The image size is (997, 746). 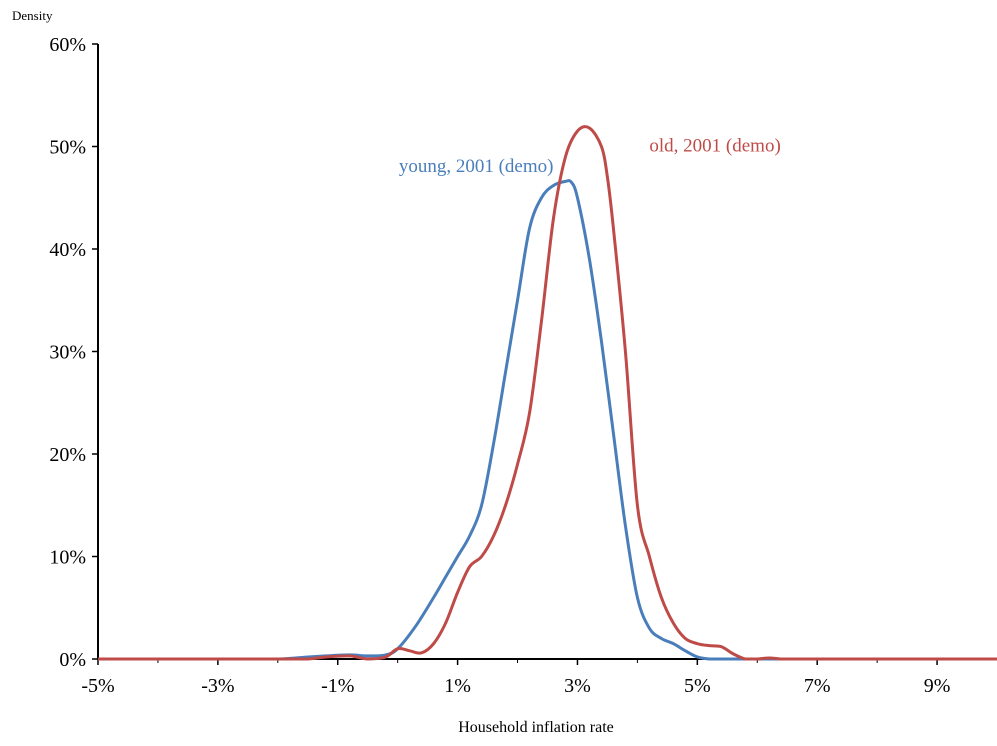 I want to click on x-tick-label: 9%, so click(x=937, y=686).